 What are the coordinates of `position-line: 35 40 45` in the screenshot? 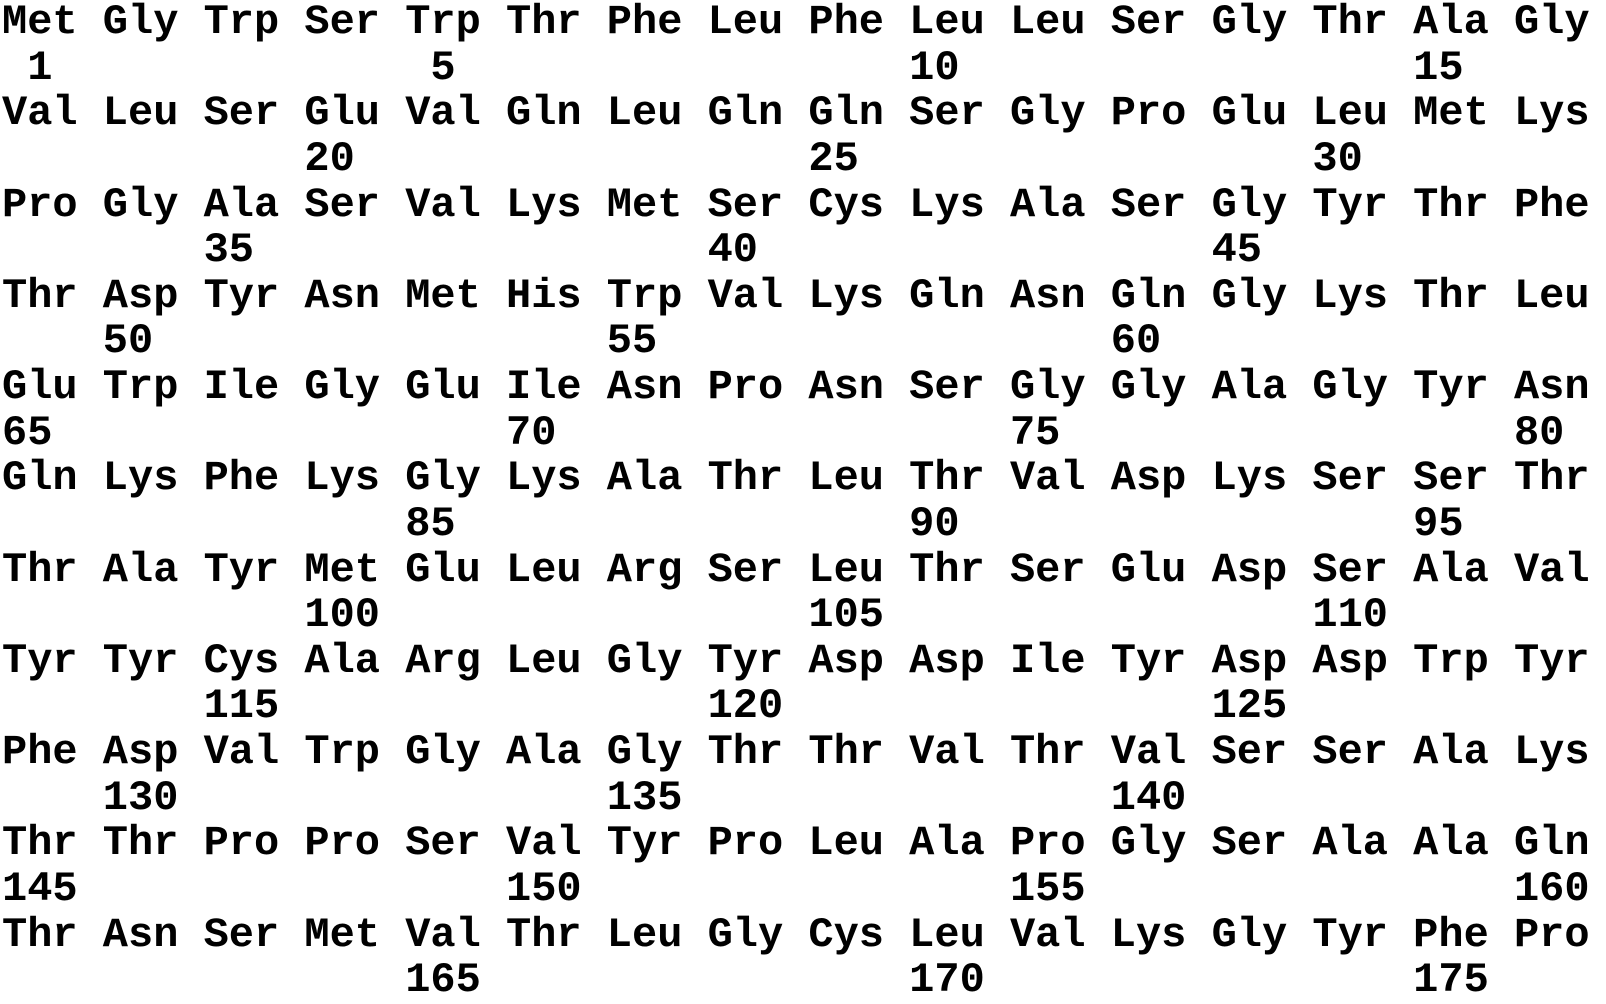 It's located at (804, 251).